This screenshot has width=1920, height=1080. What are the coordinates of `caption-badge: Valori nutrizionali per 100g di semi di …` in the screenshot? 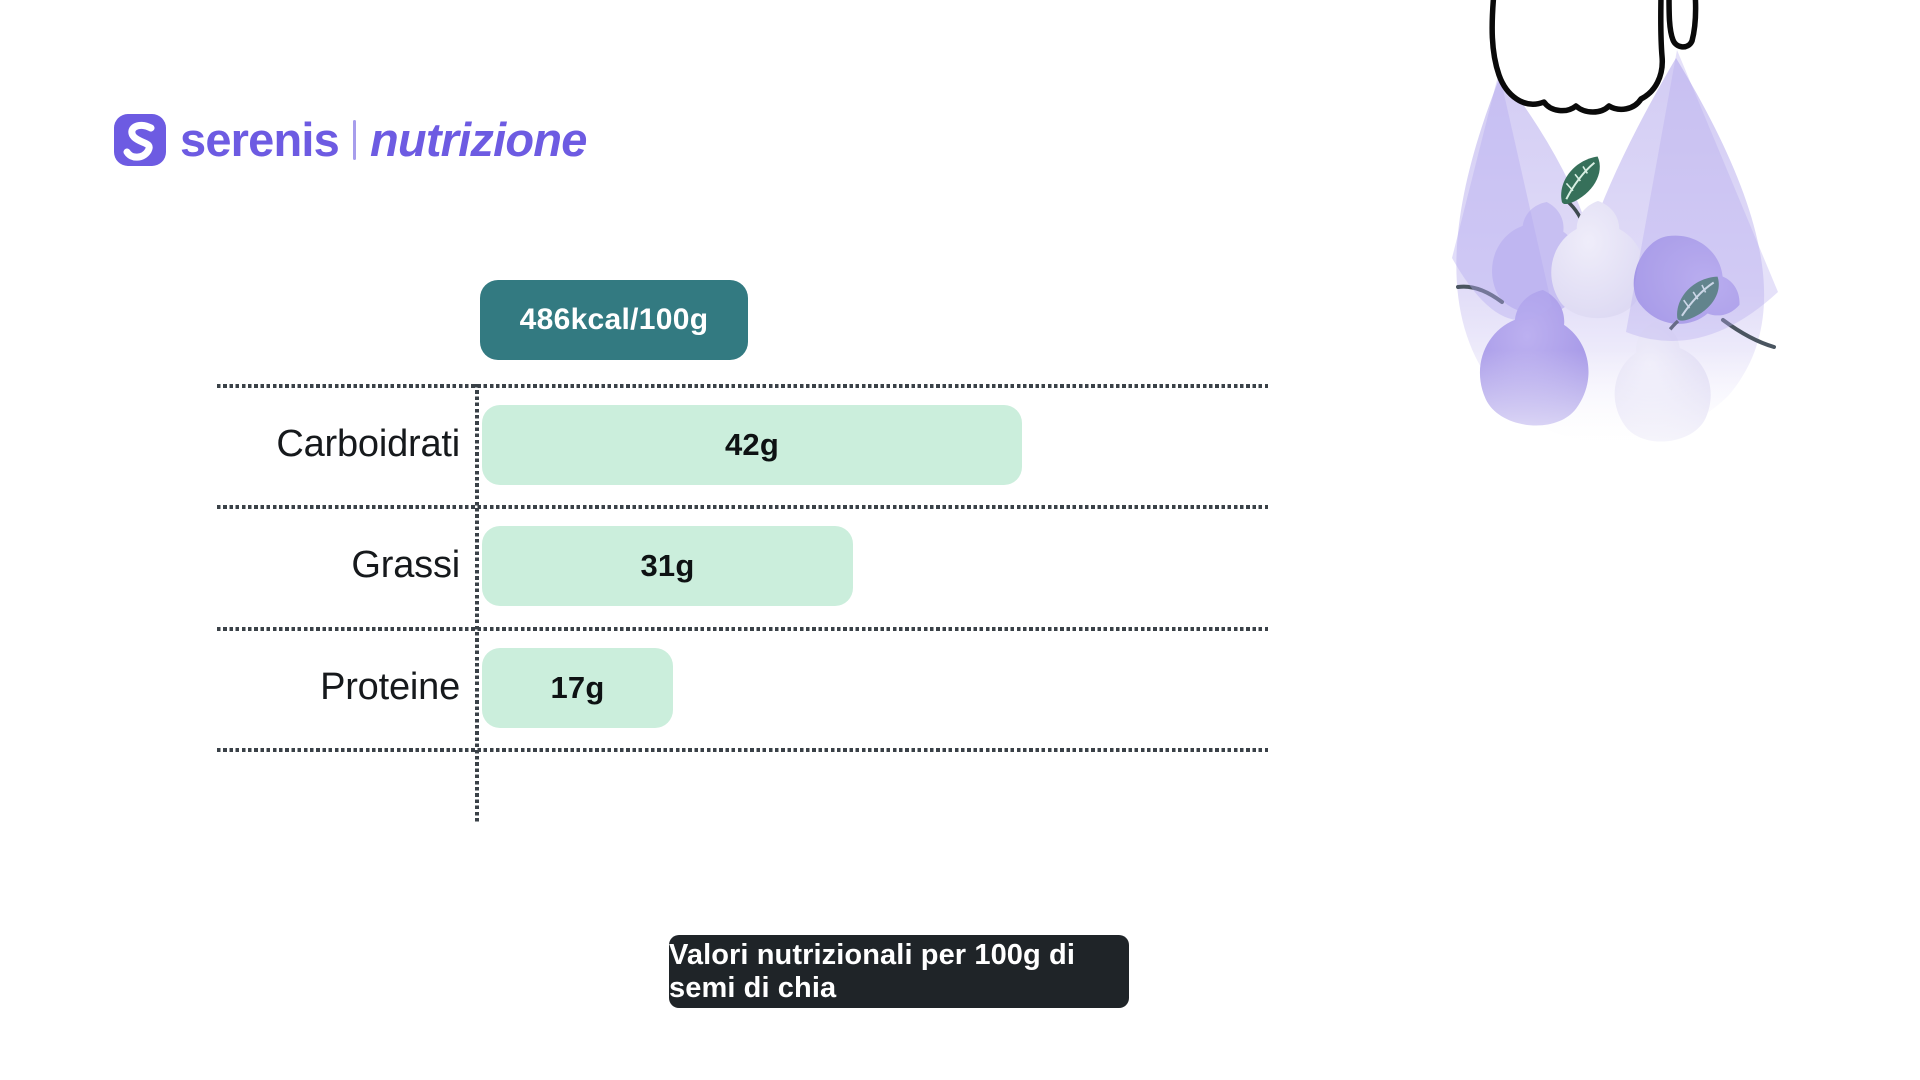 It's located at (899, 971).